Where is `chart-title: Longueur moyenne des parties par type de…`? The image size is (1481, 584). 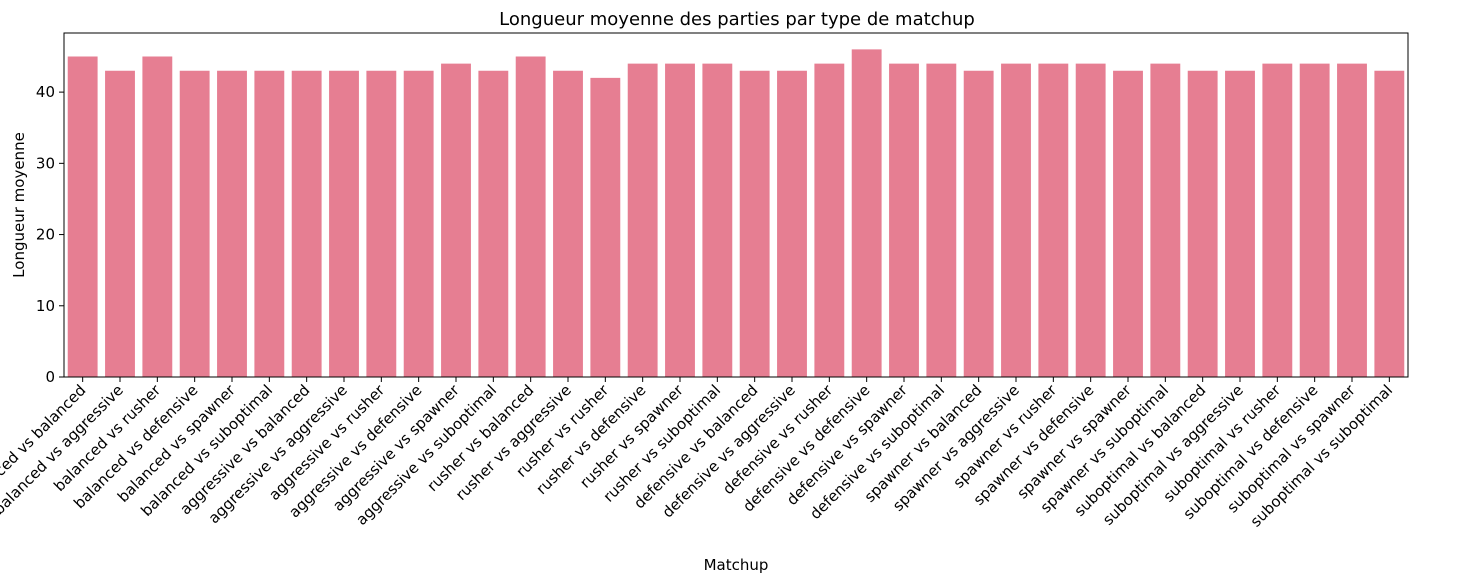
chart-title: Longueur moyenne des parties par type de… is located at coordinates (737, 19).